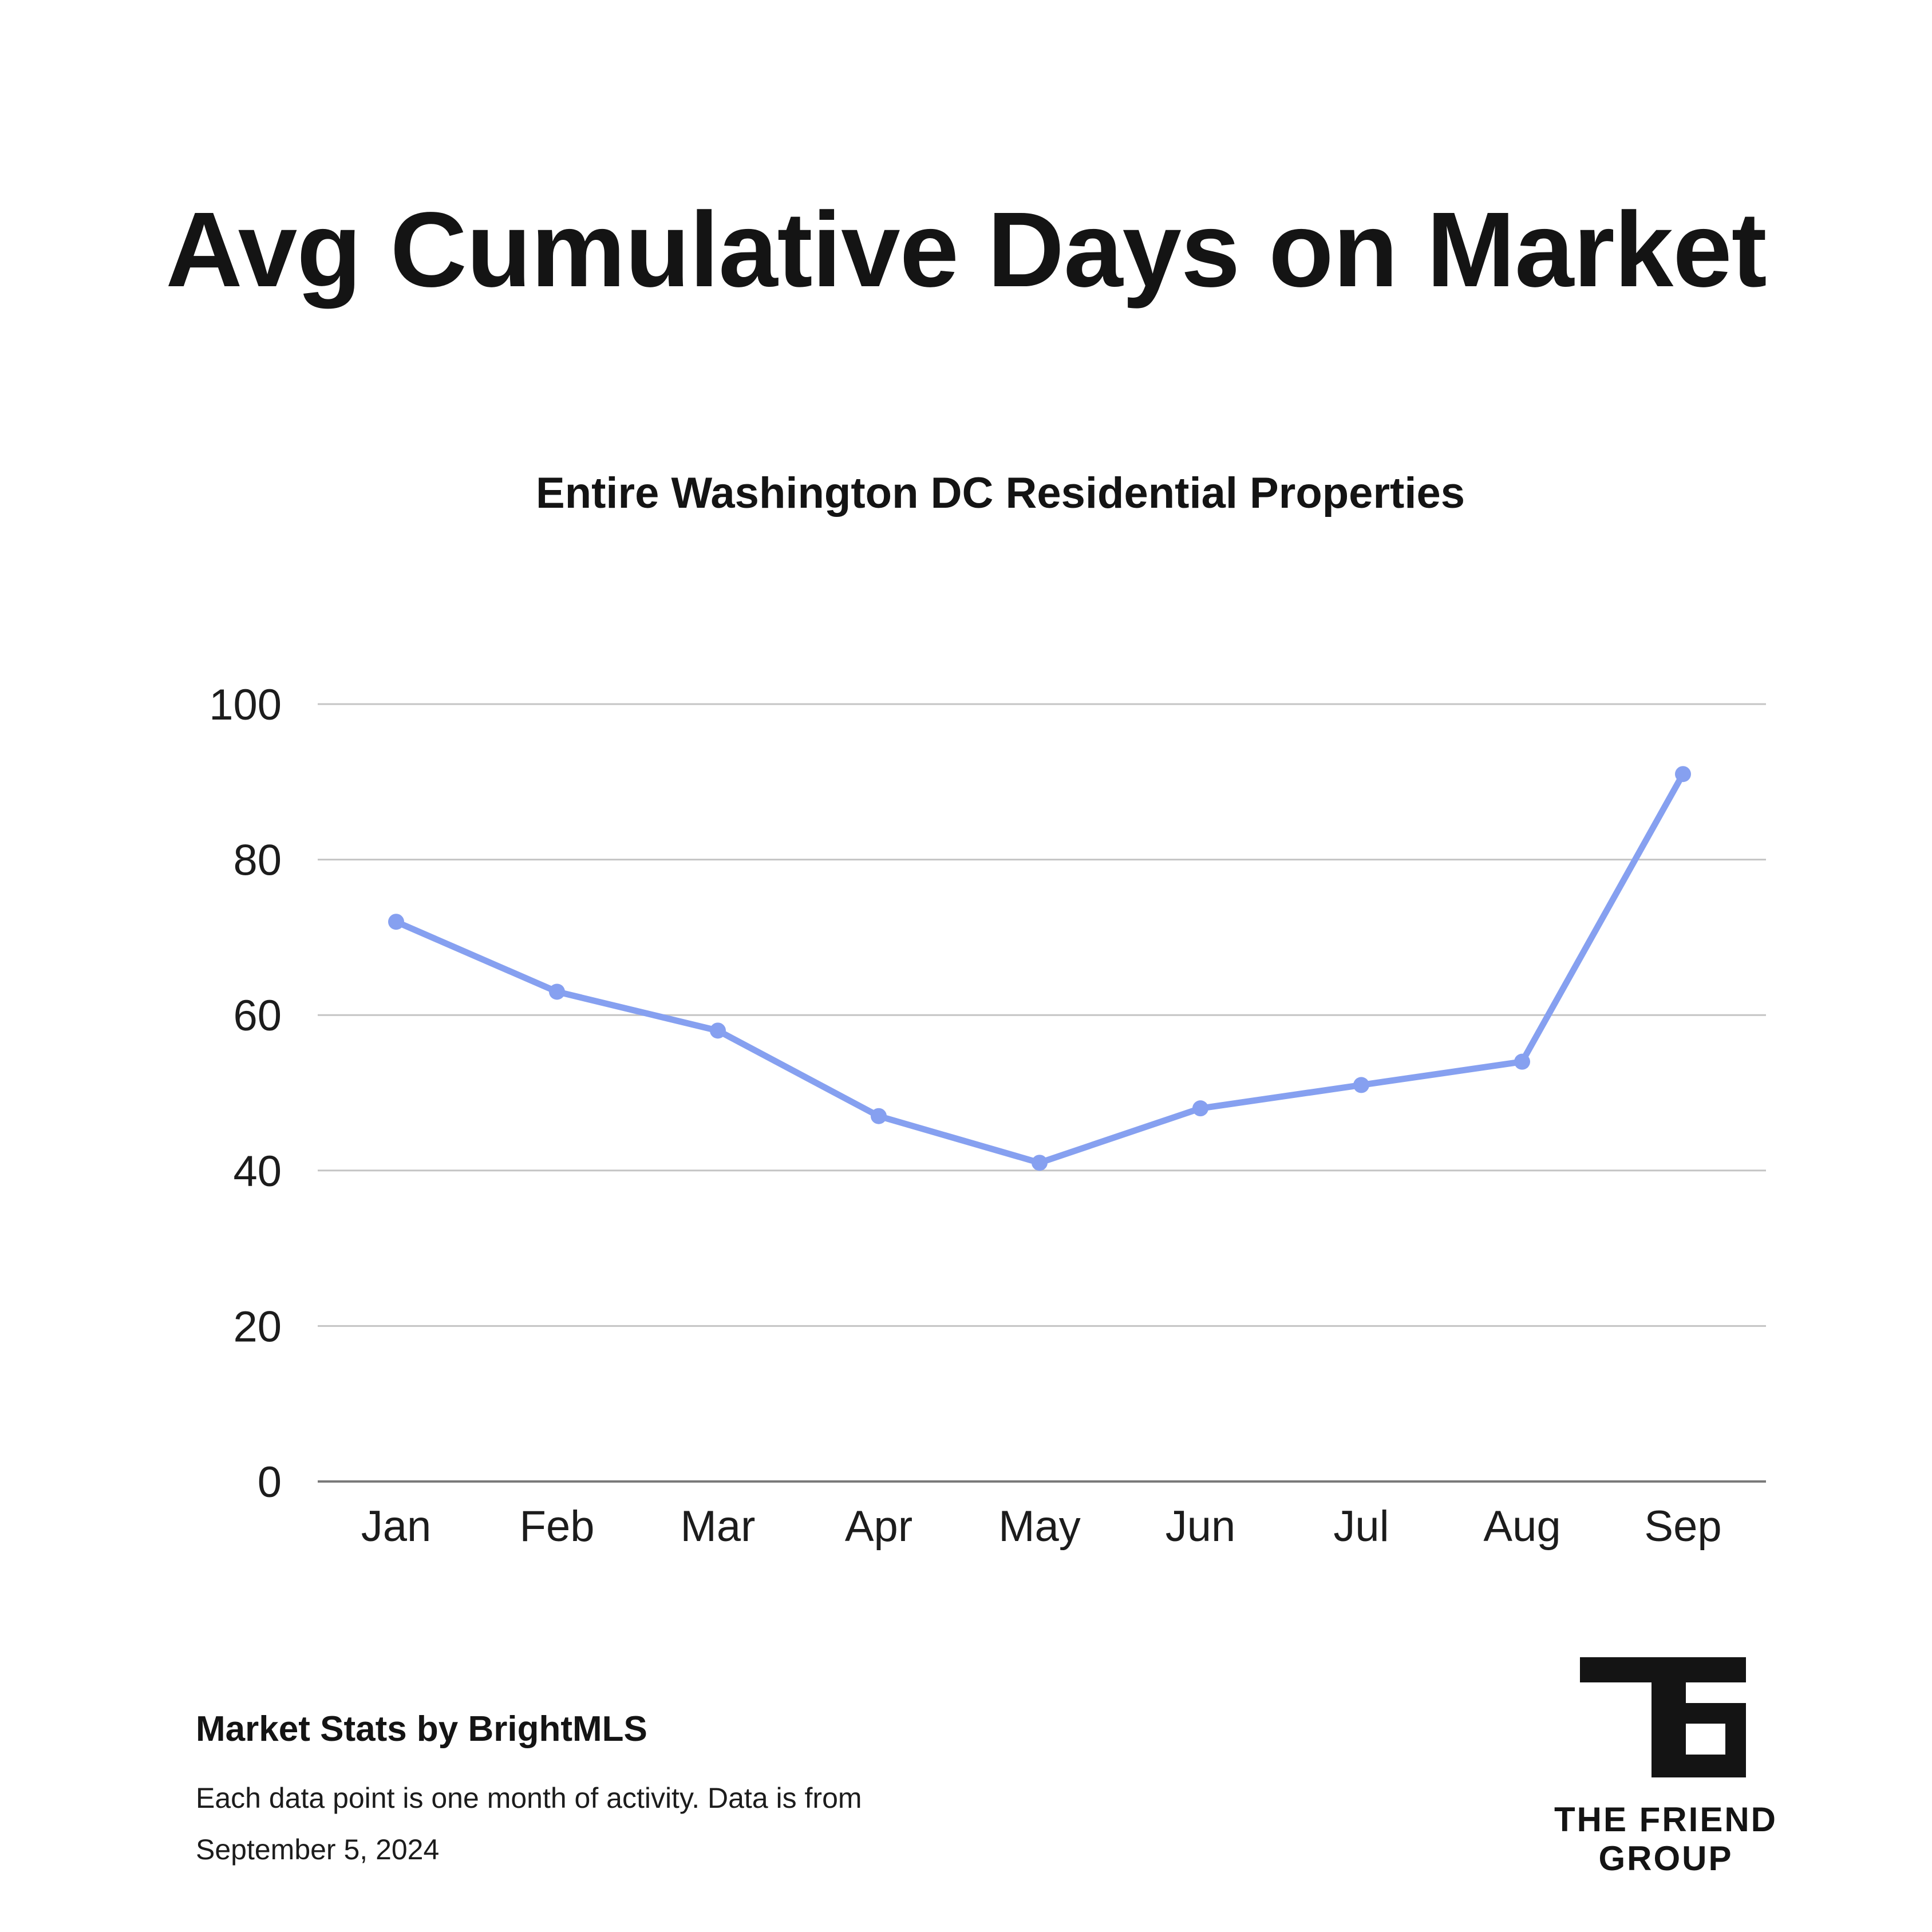 The height and width of the screenshot is (1932, 1932). I want to click on logo-name-line1: THE FRIEND, so click(1665, 1819).